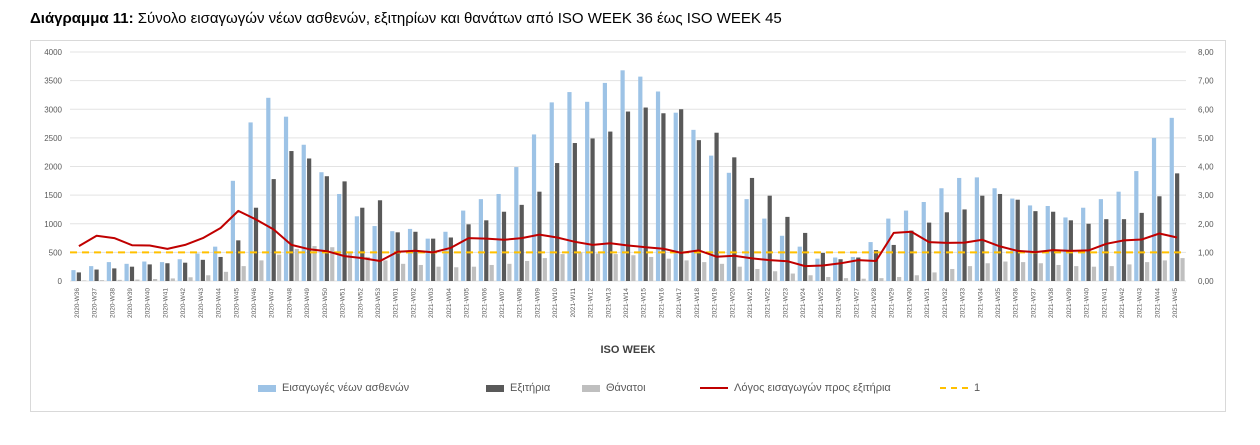  I want to click on x-tick-label: 2020-W49, so click(307, 303).